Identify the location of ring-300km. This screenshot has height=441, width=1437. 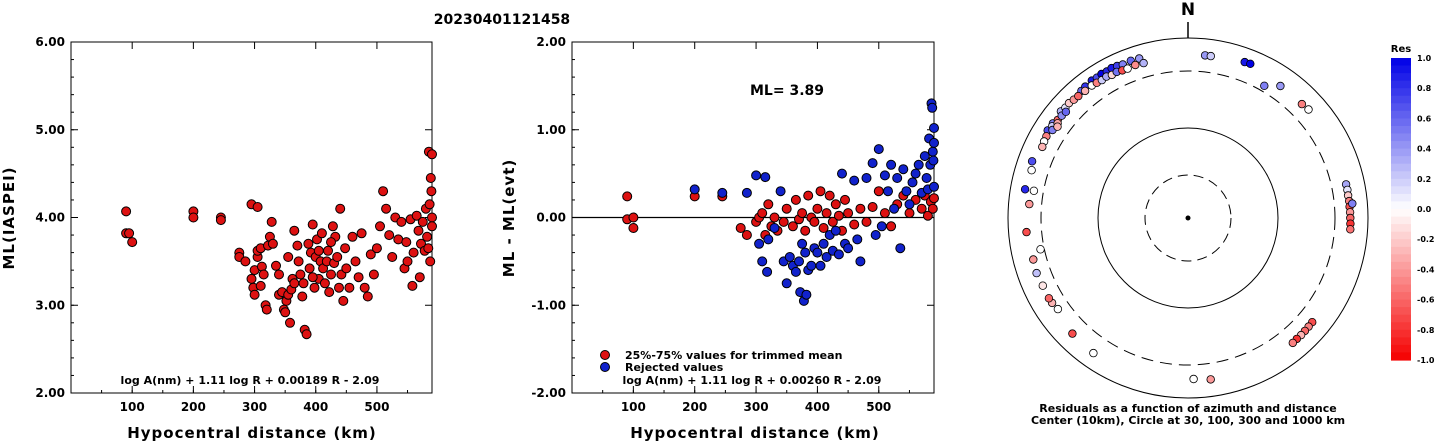
(1188, 218).